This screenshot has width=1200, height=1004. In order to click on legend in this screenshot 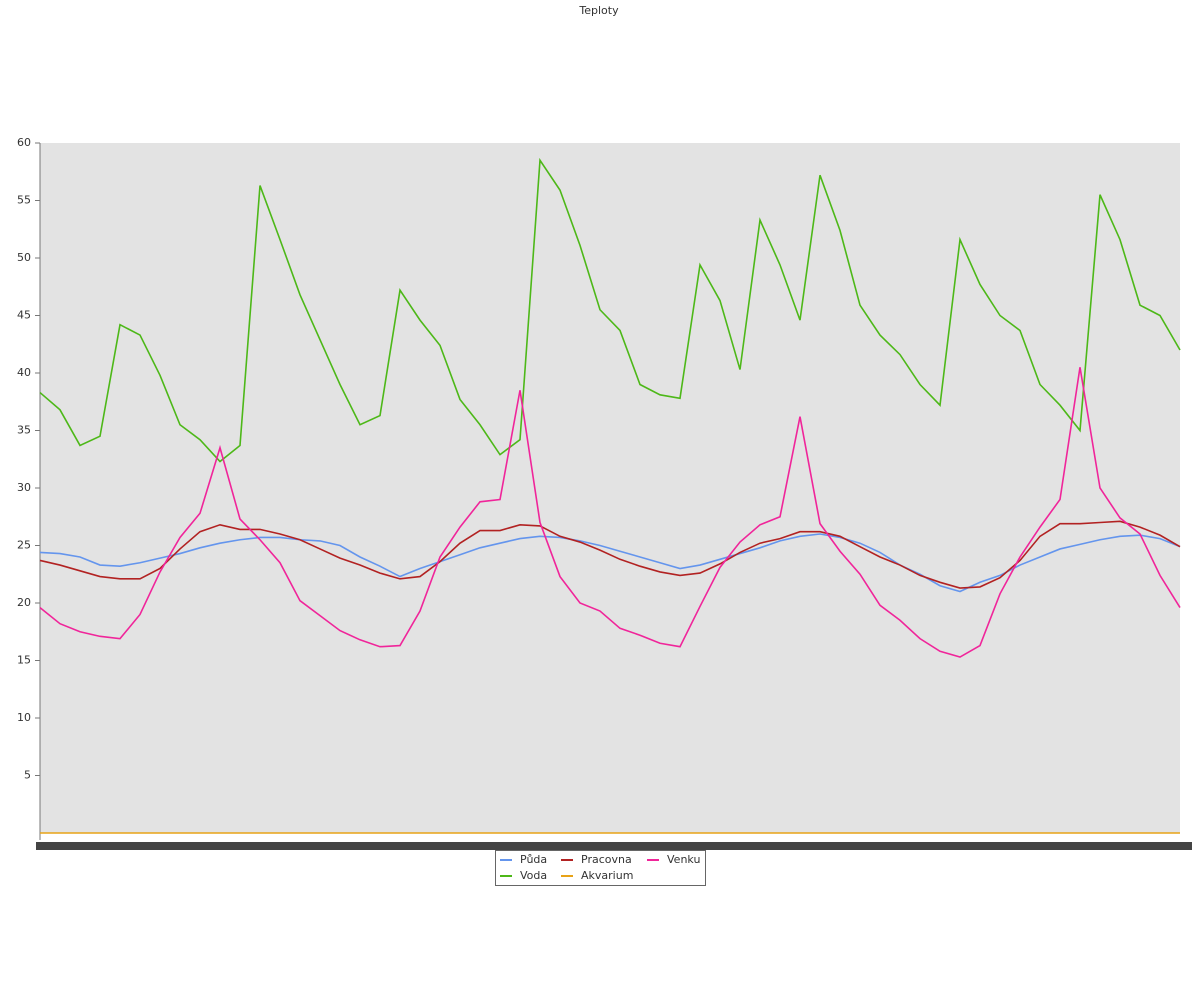, I will do `click(600, 868)`.